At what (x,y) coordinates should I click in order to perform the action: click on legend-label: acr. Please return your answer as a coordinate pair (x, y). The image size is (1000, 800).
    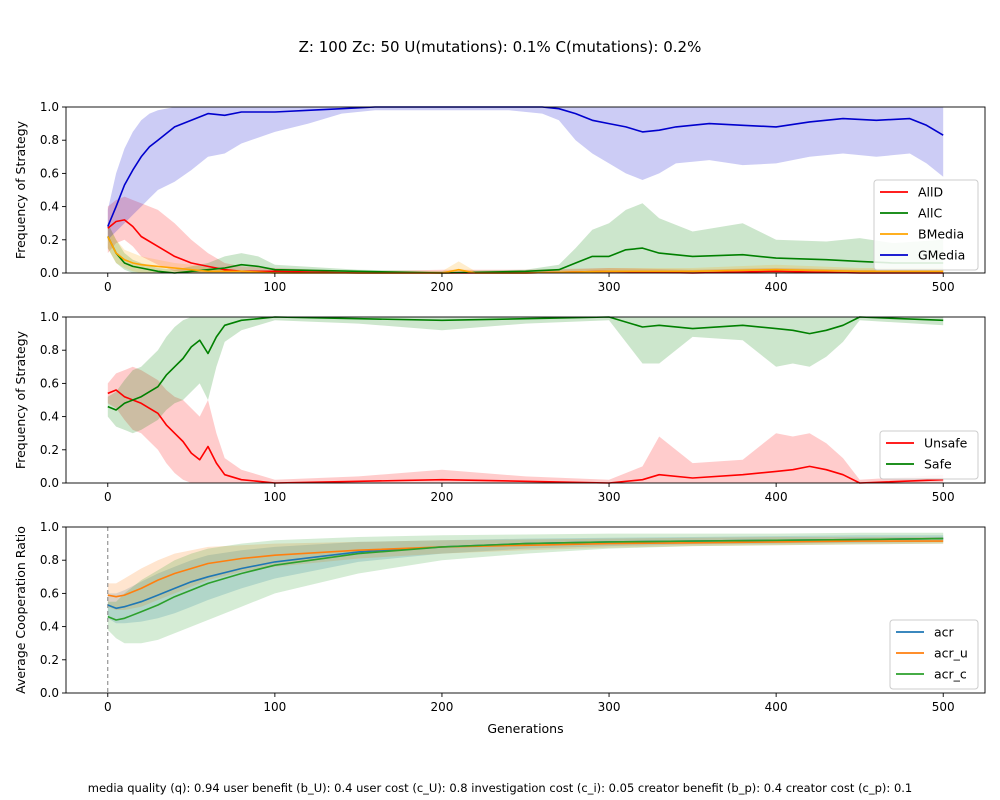
    Looking at the image, I should click on (944, 632).